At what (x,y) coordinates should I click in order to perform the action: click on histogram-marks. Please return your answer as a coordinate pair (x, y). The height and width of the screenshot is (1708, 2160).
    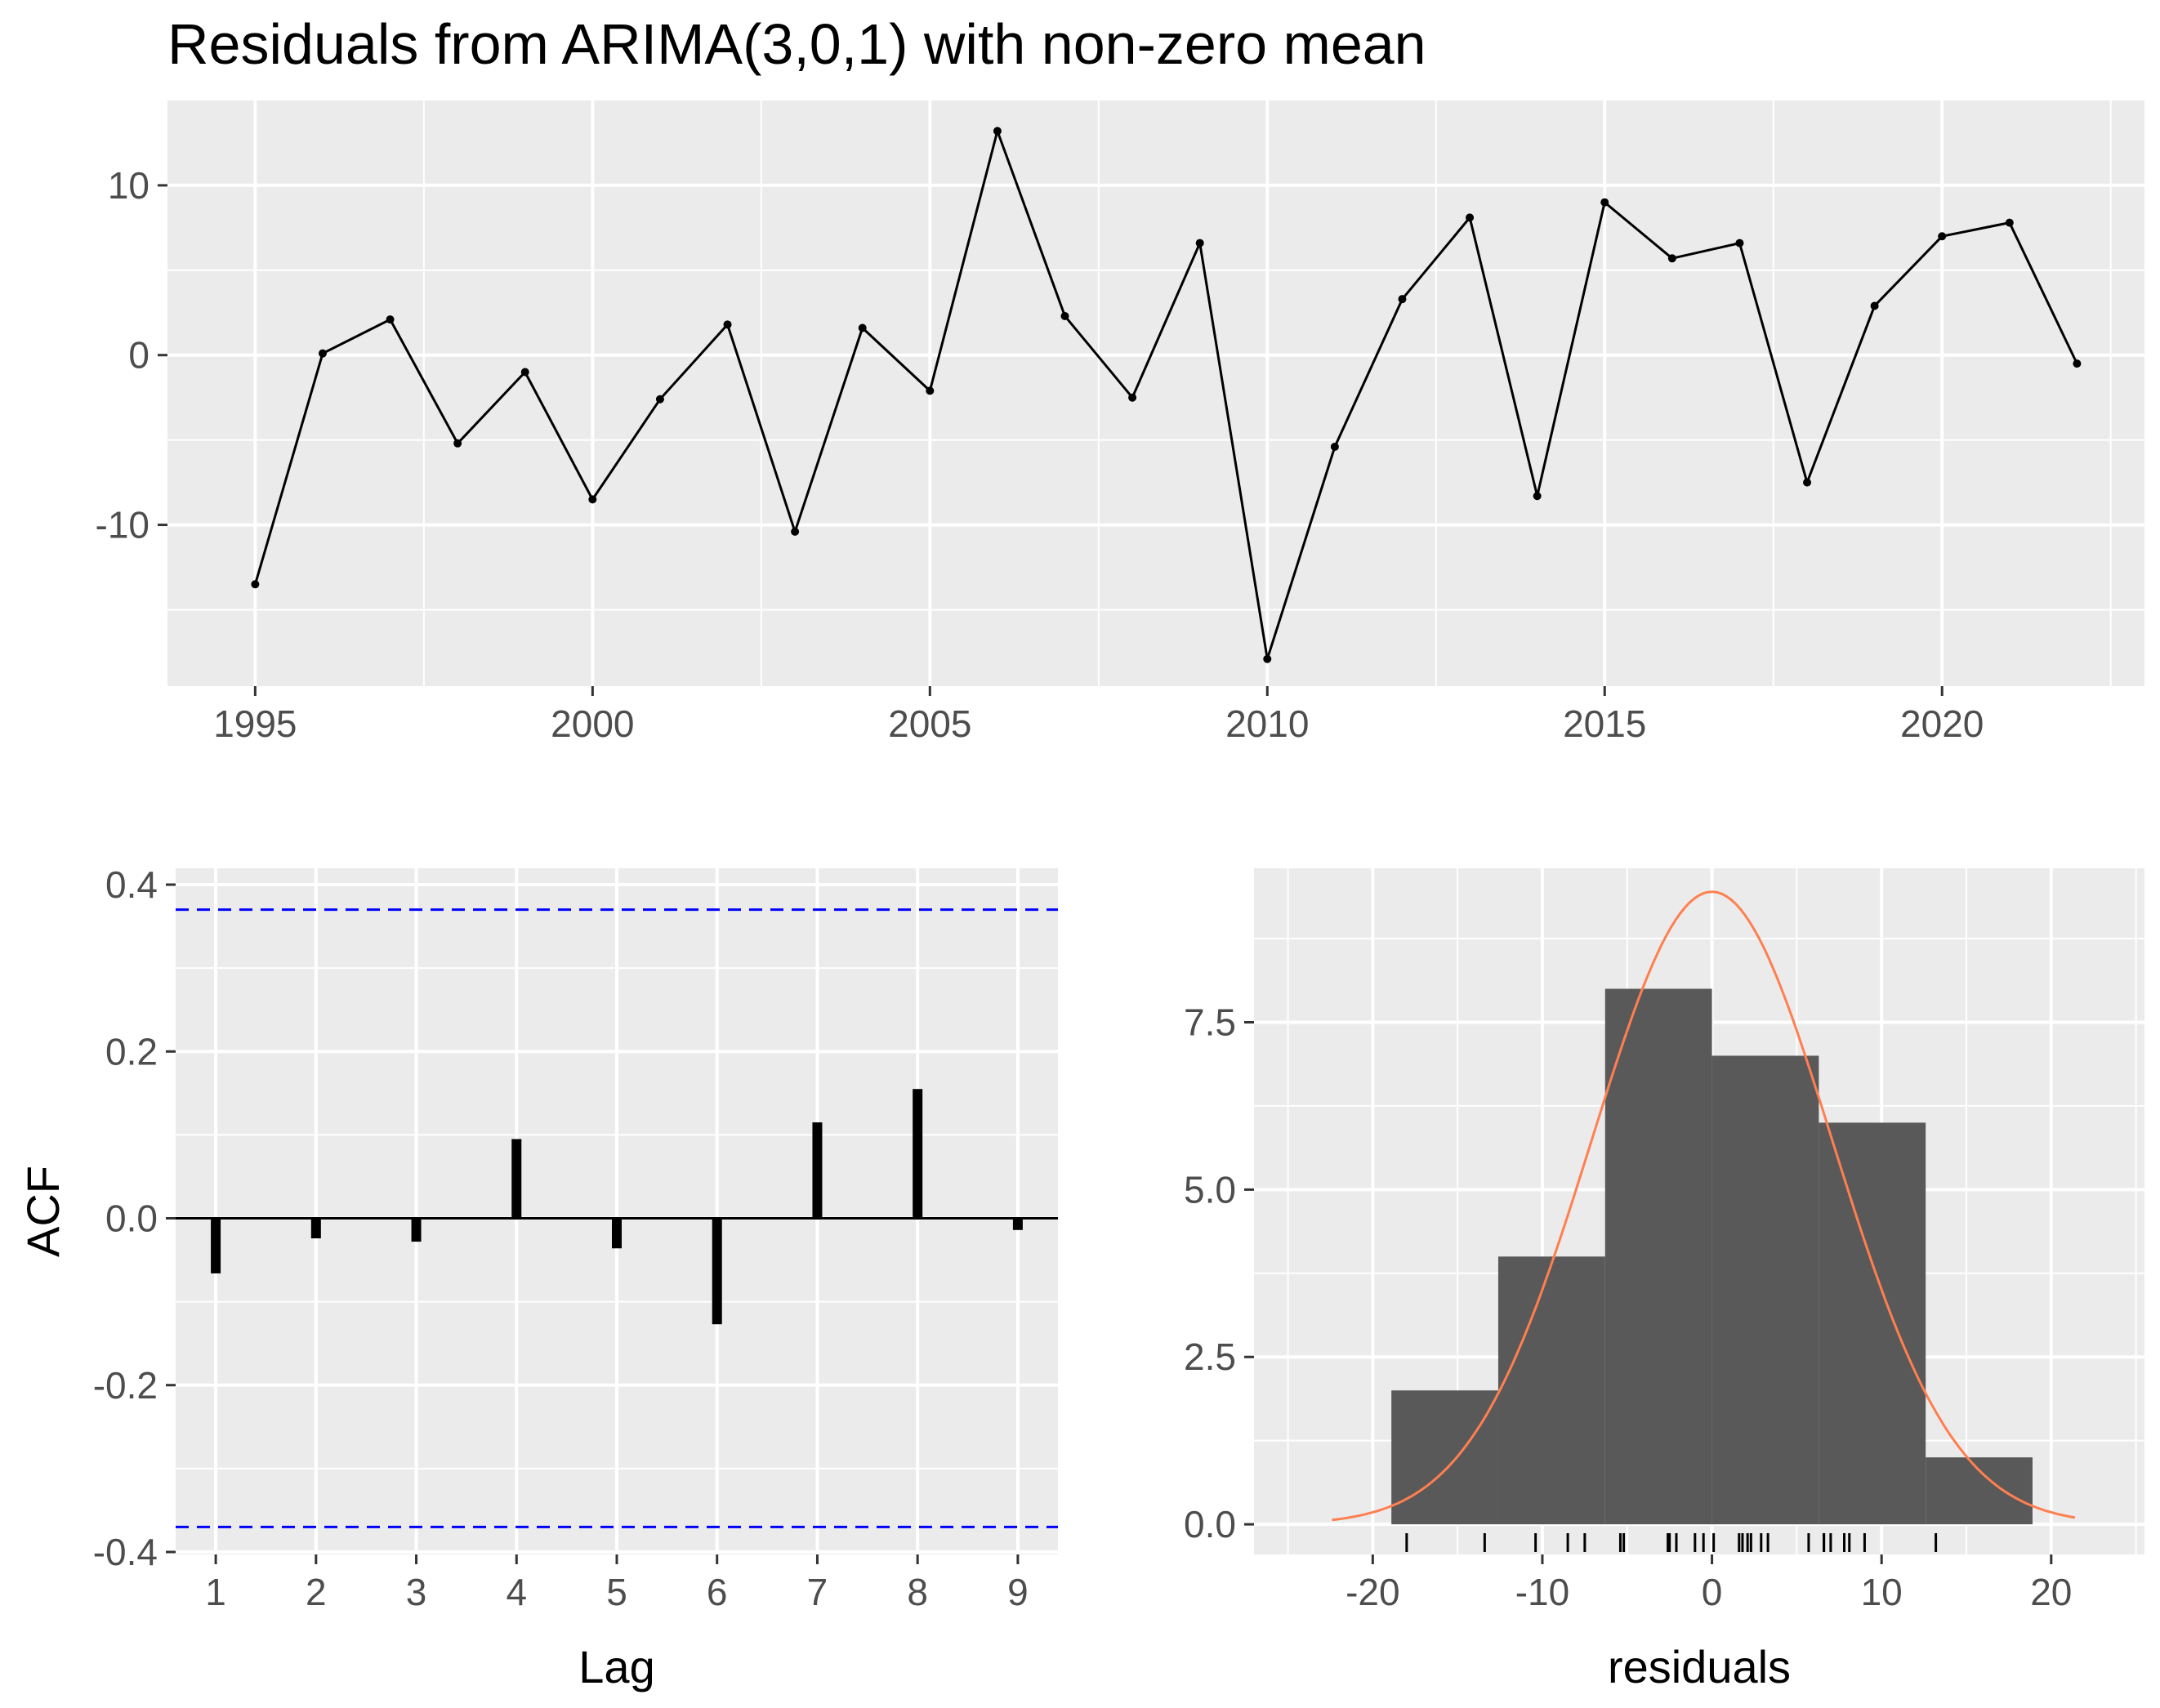
    Looking at the image, I should click on (1704, 1221).